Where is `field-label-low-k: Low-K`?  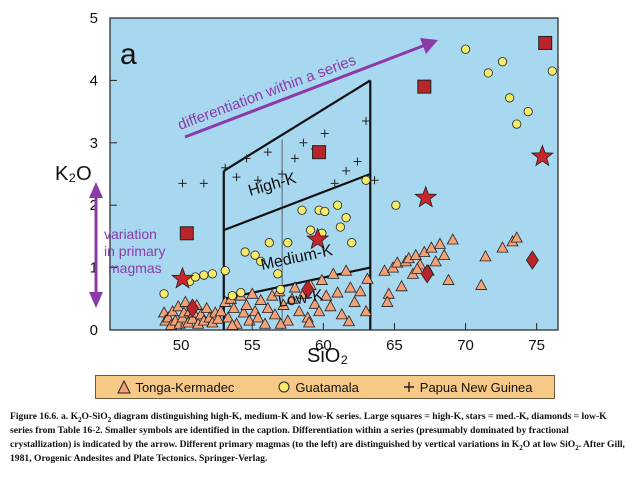 field-label-low-k: Low-K is located at coordinates (301, 299).